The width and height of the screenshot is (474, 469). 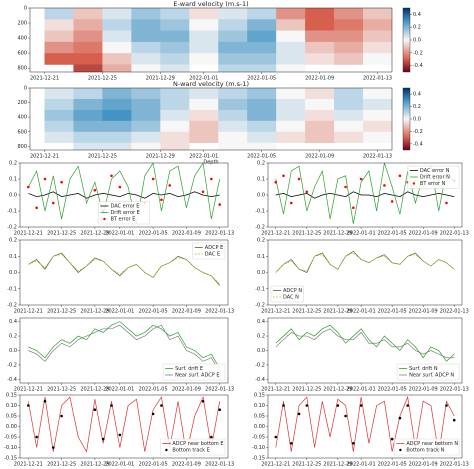 What do you see at coordinates (211, 84) in the screenshot?
I see `chart-title: N-ward velocity (m.s-1)` at bounding box center [211, 84].